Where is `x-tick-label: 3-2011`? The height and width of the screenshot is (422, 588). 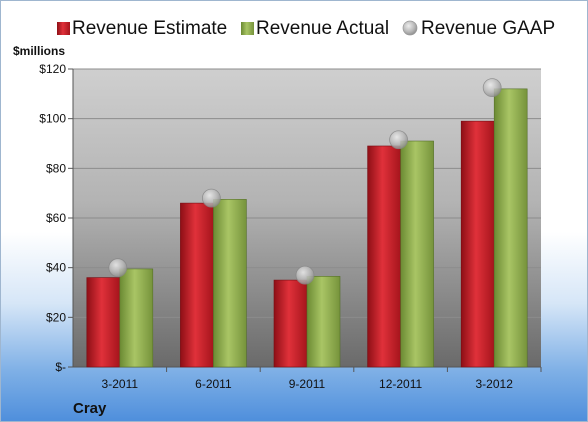 x-tick-label: 3-2011 is located at coordinates (120, 384).